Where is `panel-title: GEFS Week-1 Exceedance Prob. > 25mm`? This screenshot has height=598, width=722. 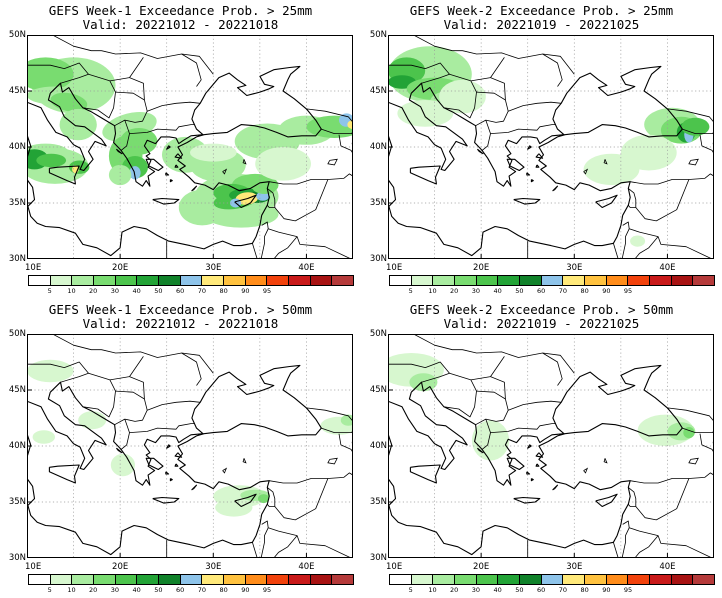
panel-title: GEFS Week-1 Exceedance Prob. > 25mm is located at coordinates (180, 10).